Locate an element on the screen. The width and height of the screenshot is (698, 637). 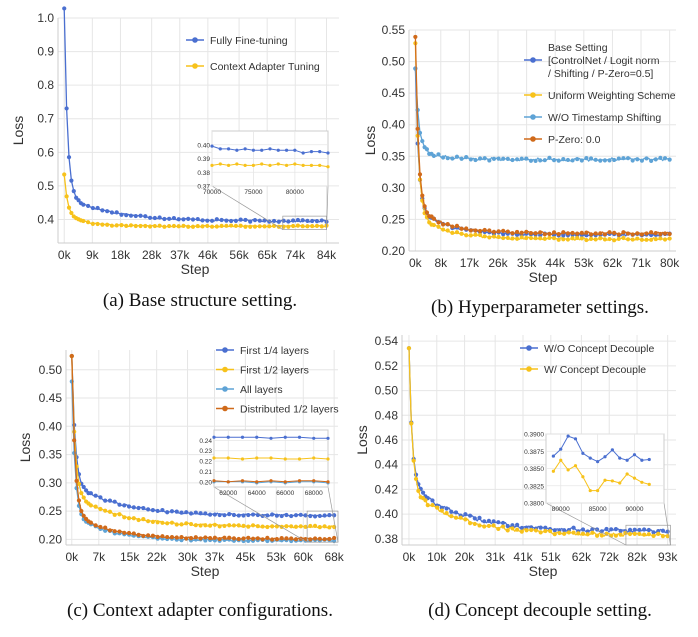
inset-x-tick-label: 68000 is located at coordinates (314, 493).